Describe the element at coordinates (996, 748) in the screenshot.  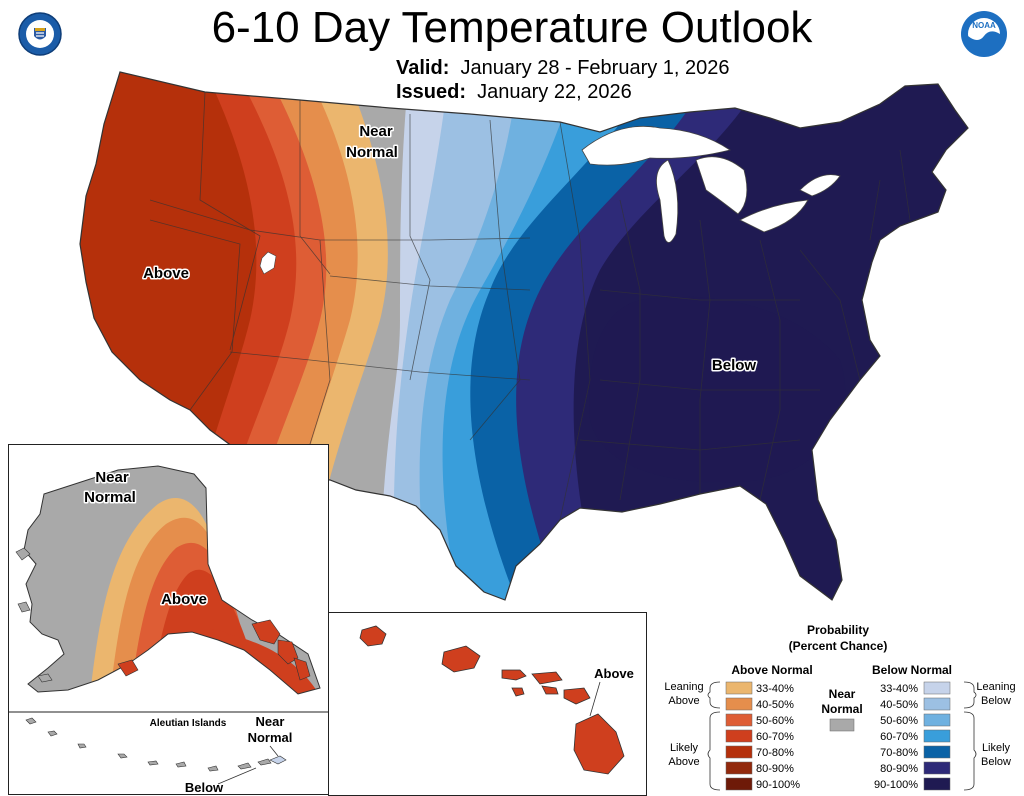
I see `legend-likely-below-1: Likely` at that location.